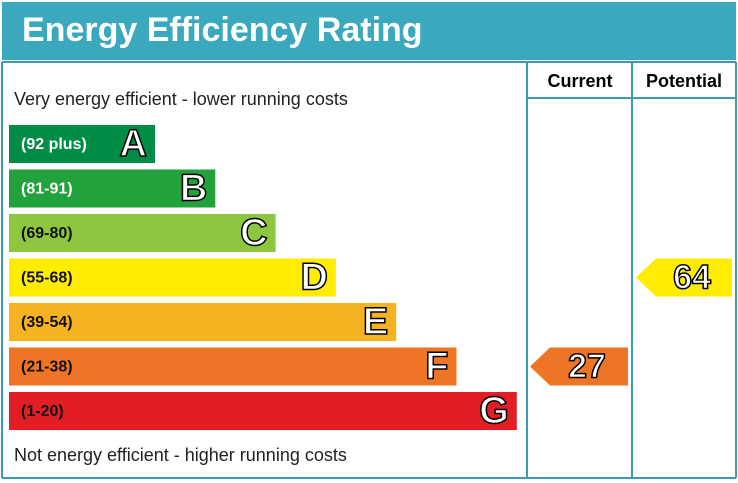 The height and width of the screenshot is (483, 738). Describe the element at coordinates (47, 278) in the screenshot. I see `band-range: (55-68)` at that location.